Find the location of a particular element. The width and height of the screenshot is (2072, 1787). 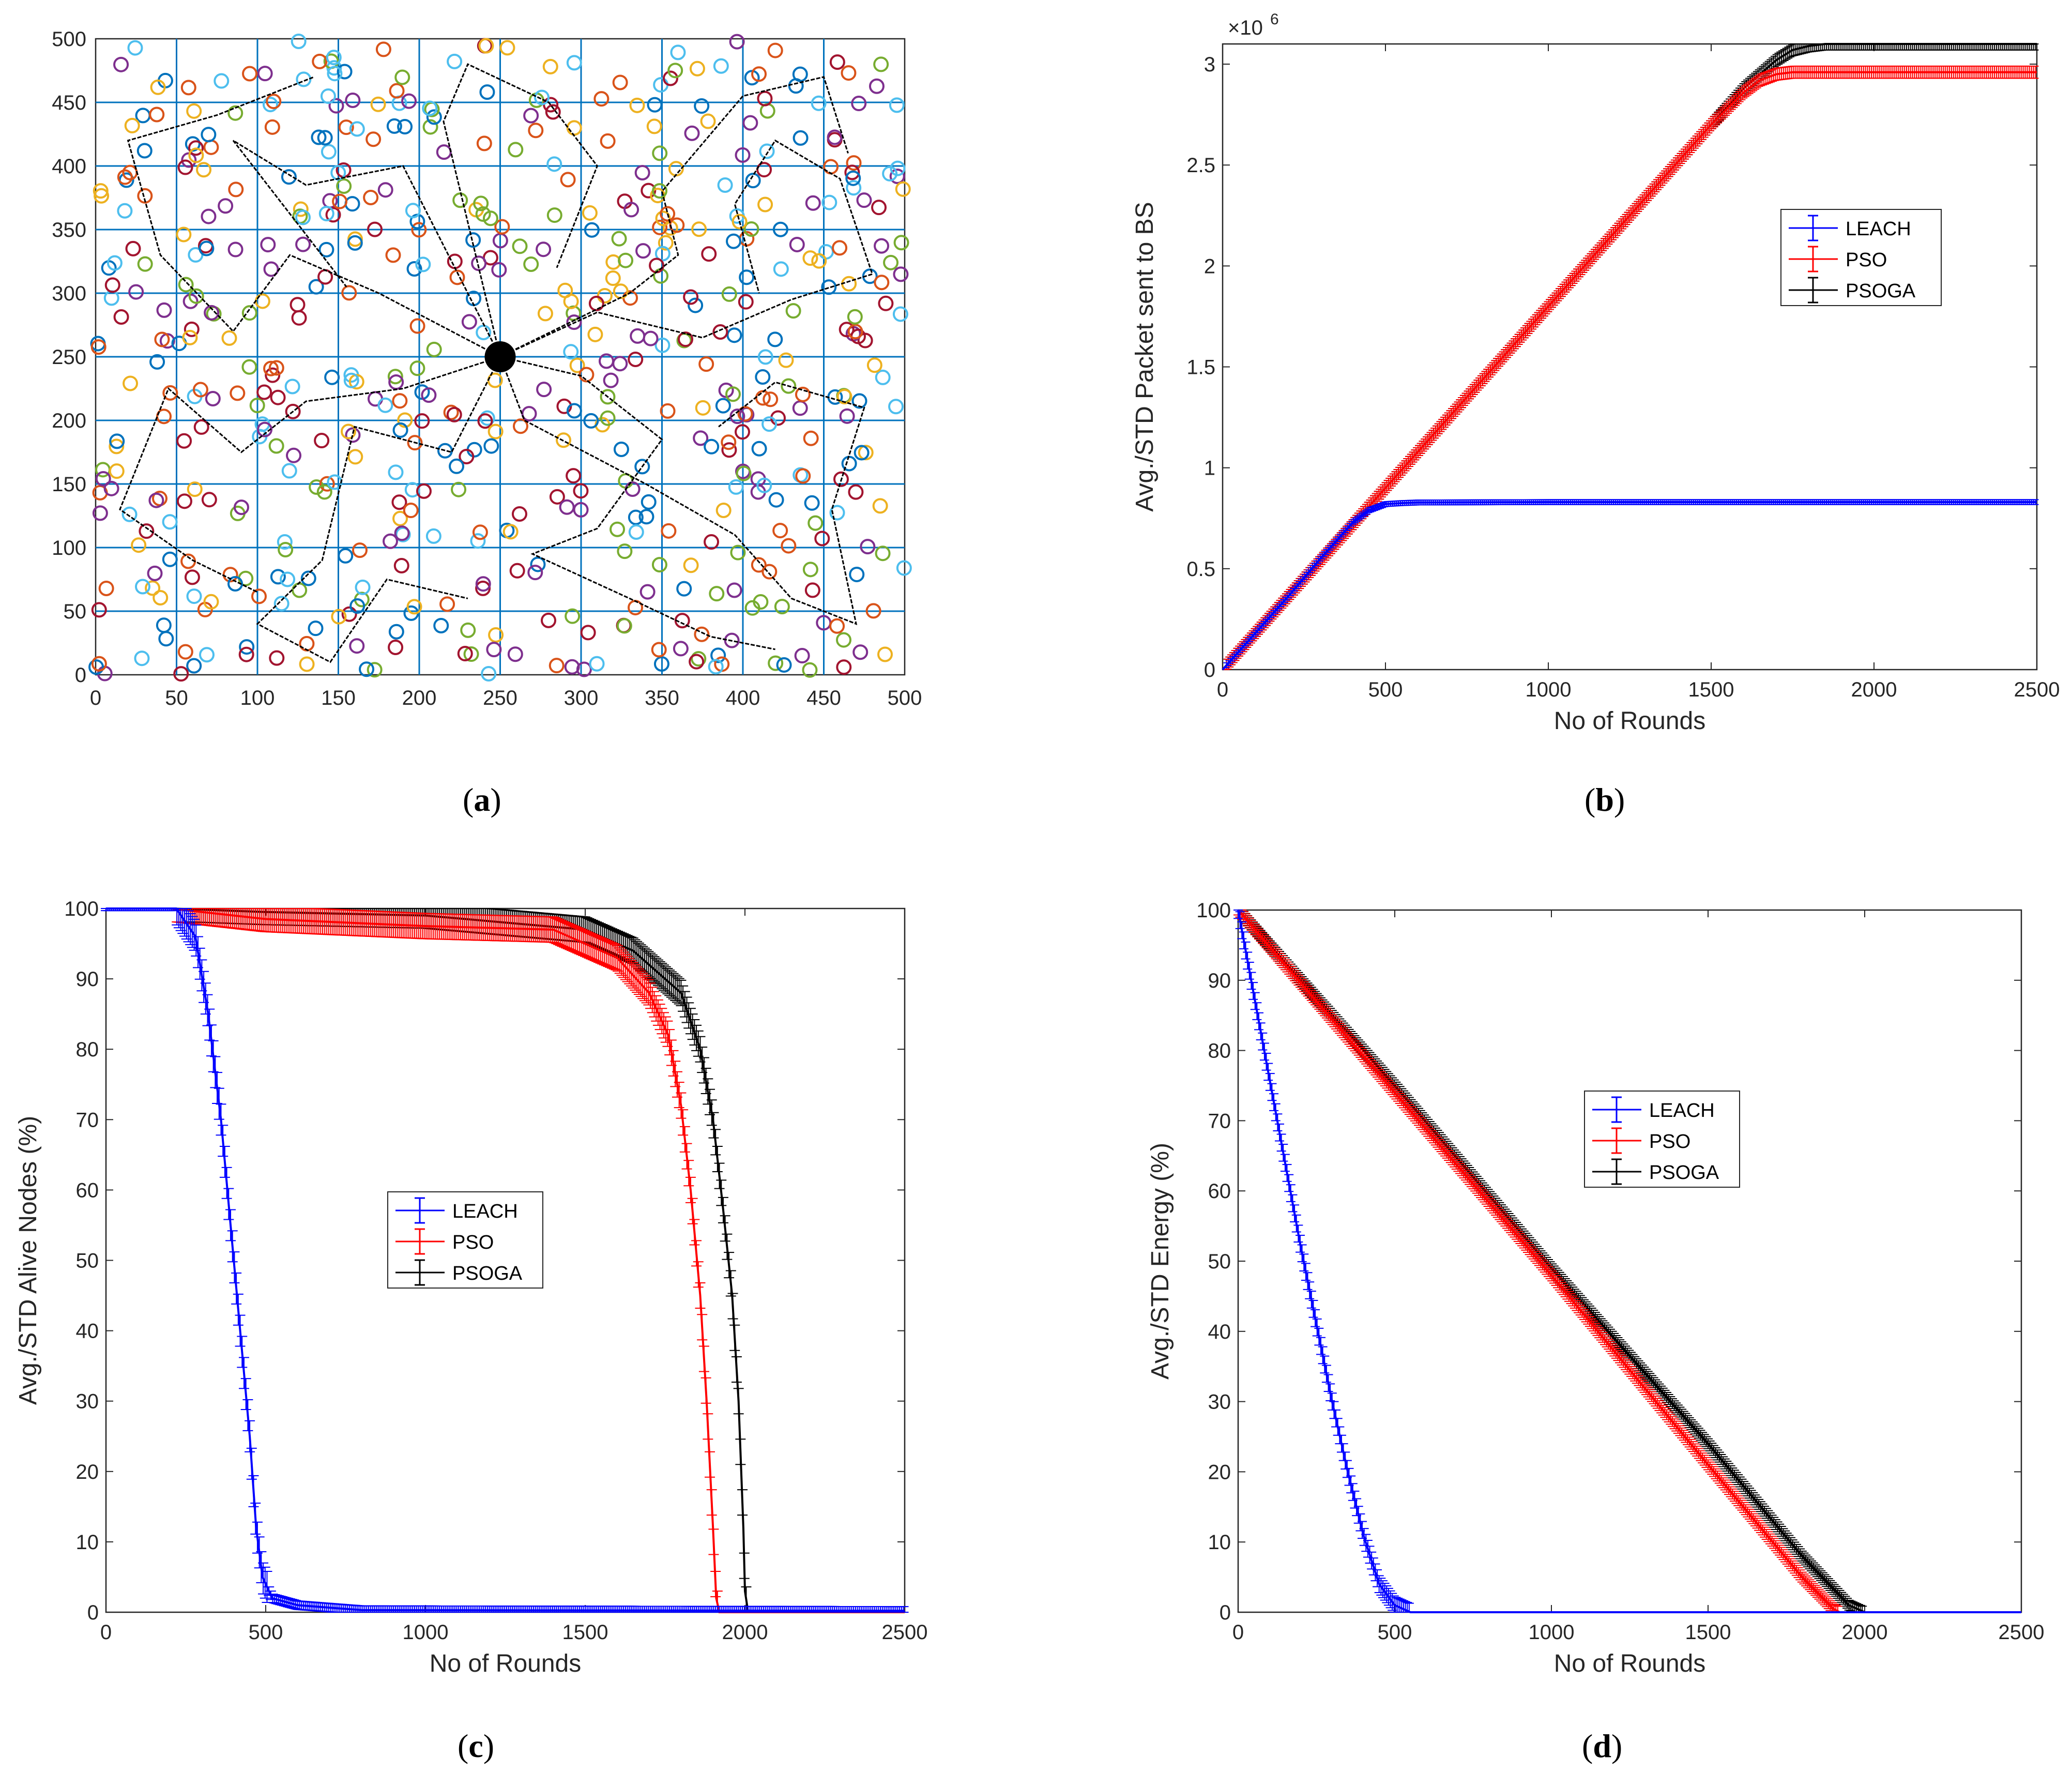

plot-area-b is located at coordinates (1630, 357).